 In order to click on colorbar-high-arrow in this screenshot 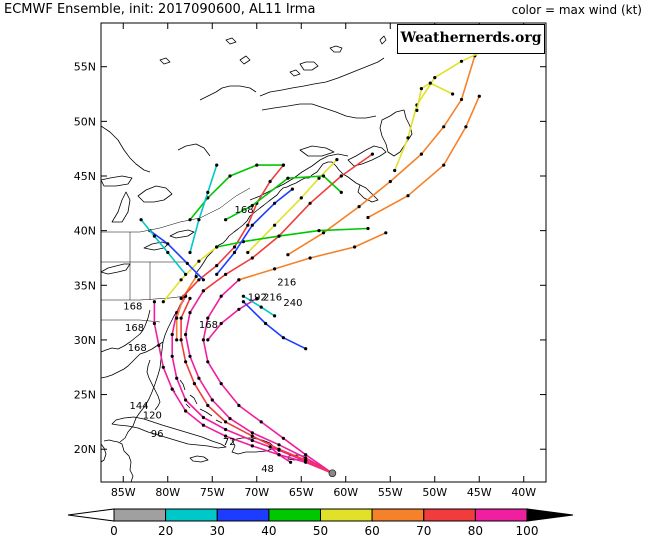, I will do `click(550, 515)`.